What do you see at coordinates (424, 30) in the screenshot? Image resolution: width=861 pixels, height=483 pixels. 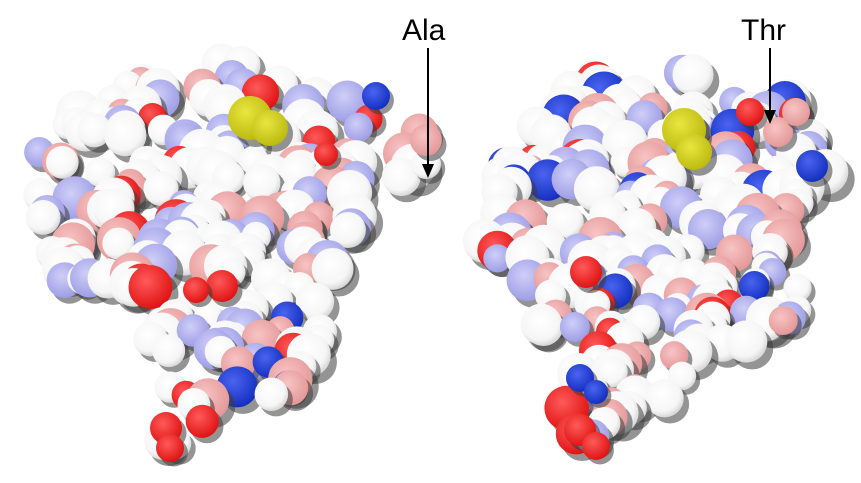 I see `residue-label-ala: Ala` at bounding box center [424, 30].